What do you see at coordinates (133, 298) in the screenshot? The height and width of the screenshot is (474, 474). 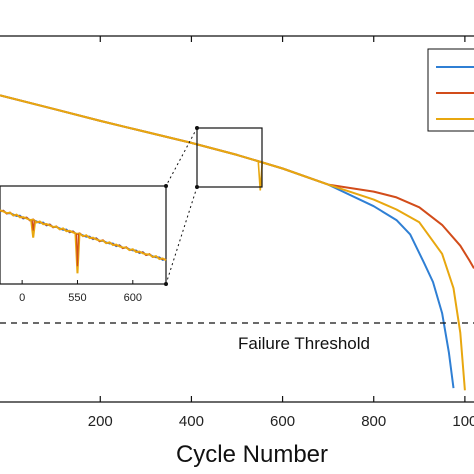 I see `inset-tick-label: 600` at bounding box center [133, 298].